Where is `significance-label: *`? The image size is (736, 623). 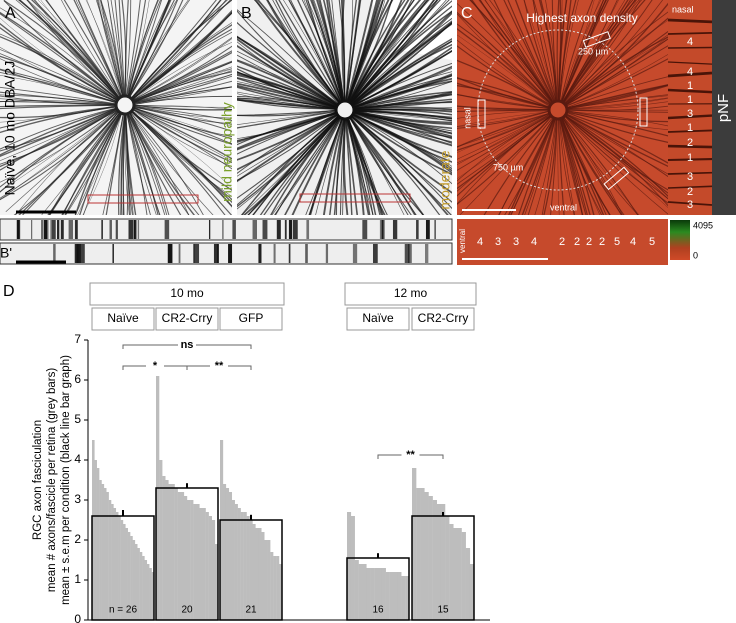 significance-label: * is located at coordinates (155, 366).